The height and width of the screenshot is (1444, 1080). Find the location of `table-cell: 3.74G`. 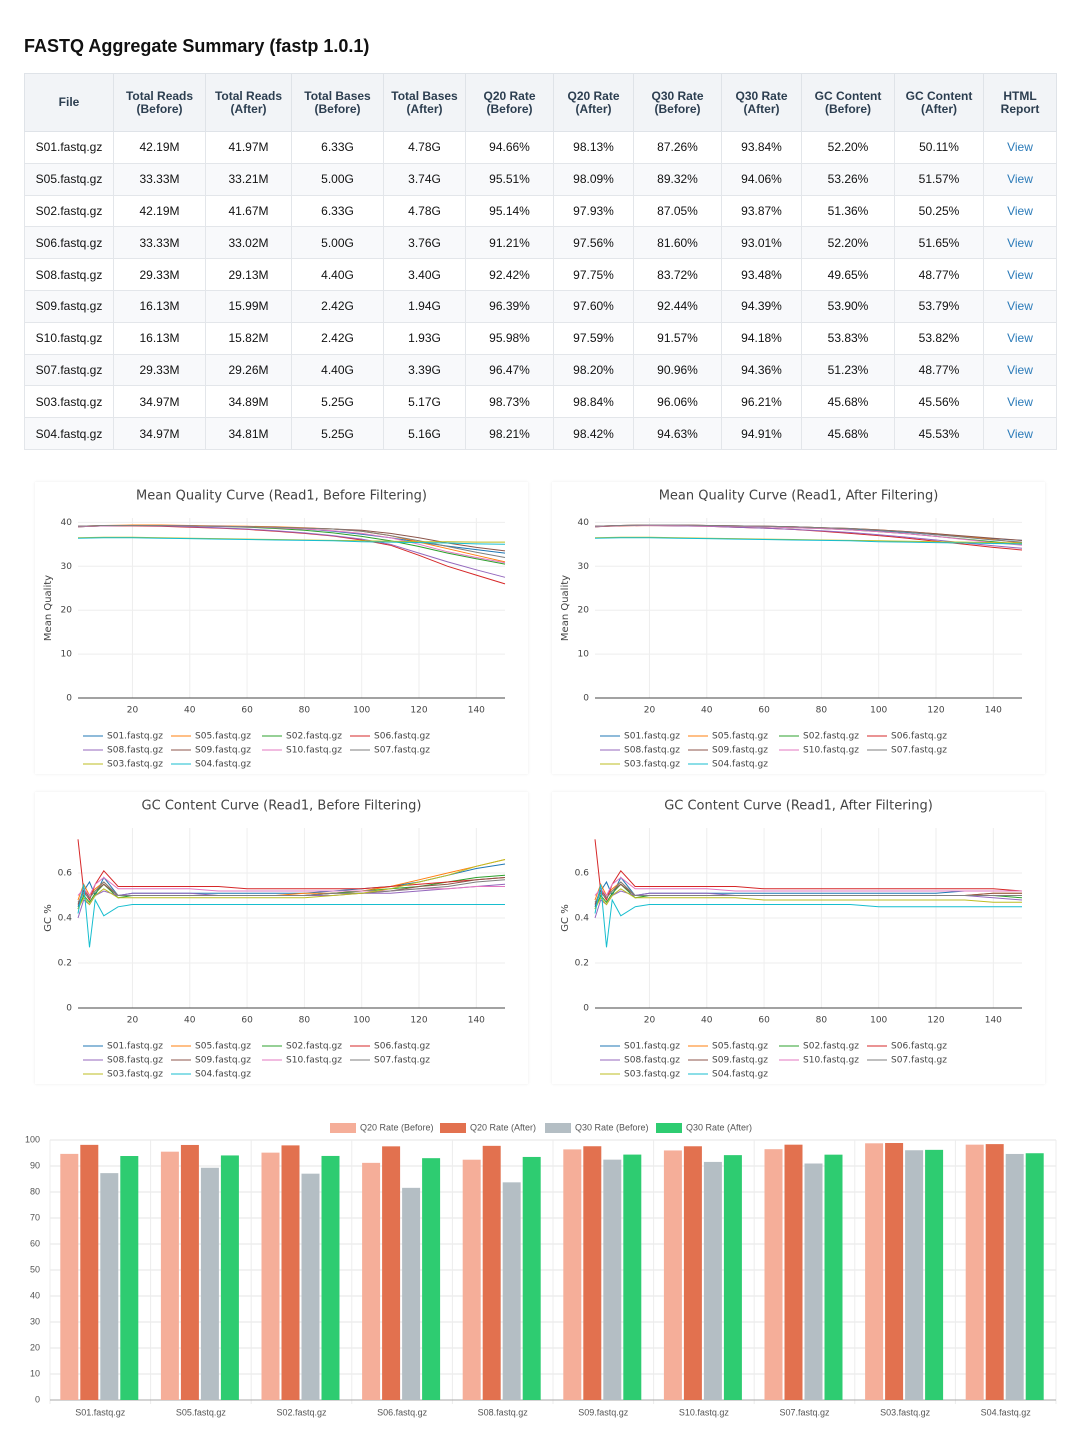

table-cell: 3.74G is located at coordinates (424, 179).